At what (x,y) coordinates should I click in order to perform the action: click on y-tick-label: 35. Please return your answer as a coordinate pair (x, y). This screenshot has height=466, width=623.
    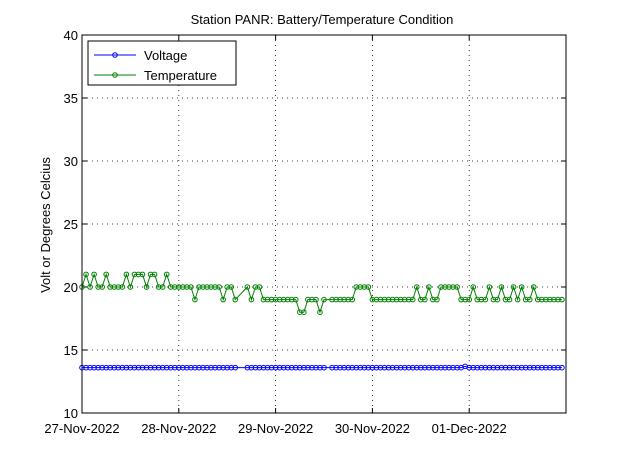
    Looking at the image, I should click on (71, 98).